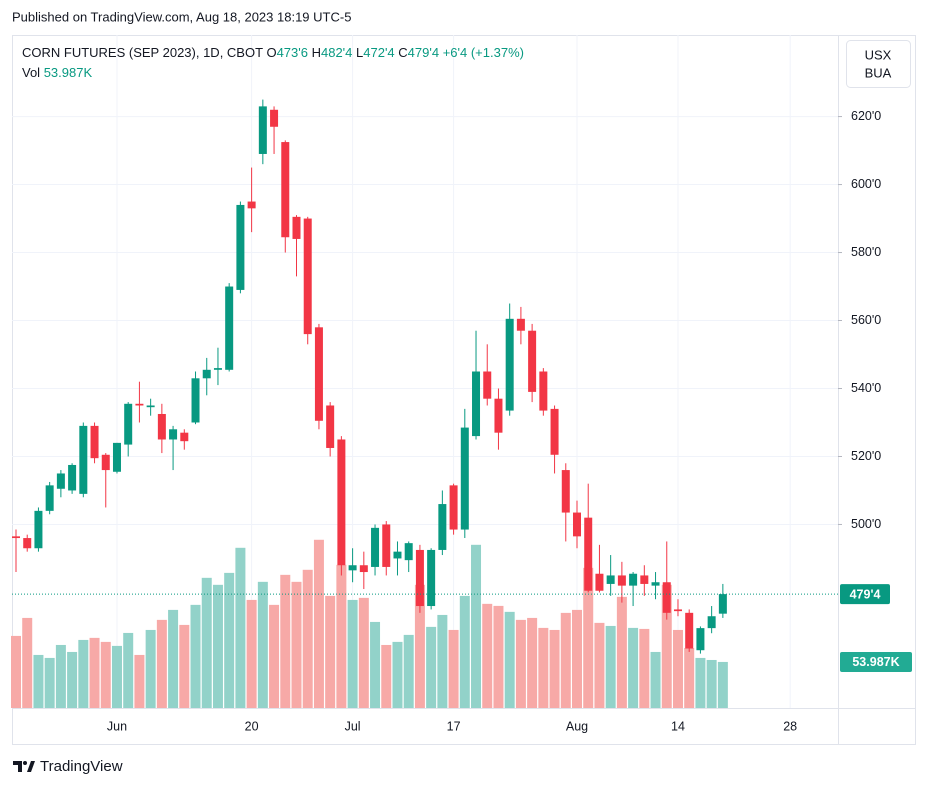  I want to click on volume-legend: Vol 53.987K, so click(57, 72).